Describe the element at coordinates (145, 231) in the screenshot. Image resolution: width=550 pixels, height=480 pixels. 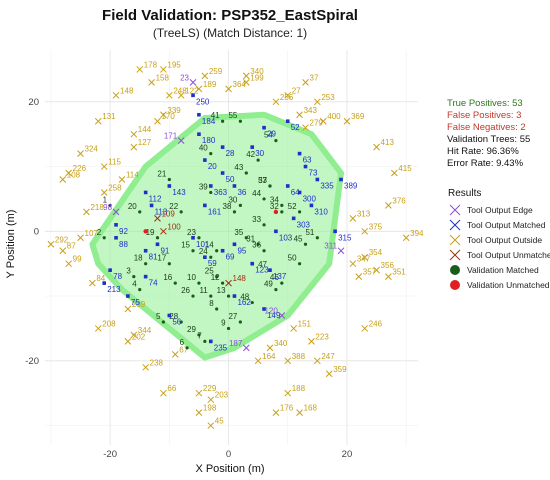
I see `validation-unmatched-point` at that location.